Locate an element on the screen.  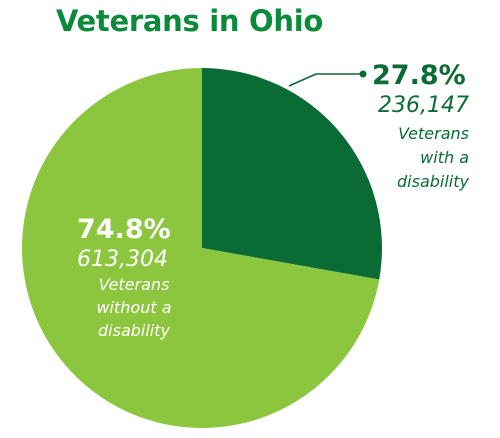
without-disability-count: 613,304 is located at coordinates (122, 259).